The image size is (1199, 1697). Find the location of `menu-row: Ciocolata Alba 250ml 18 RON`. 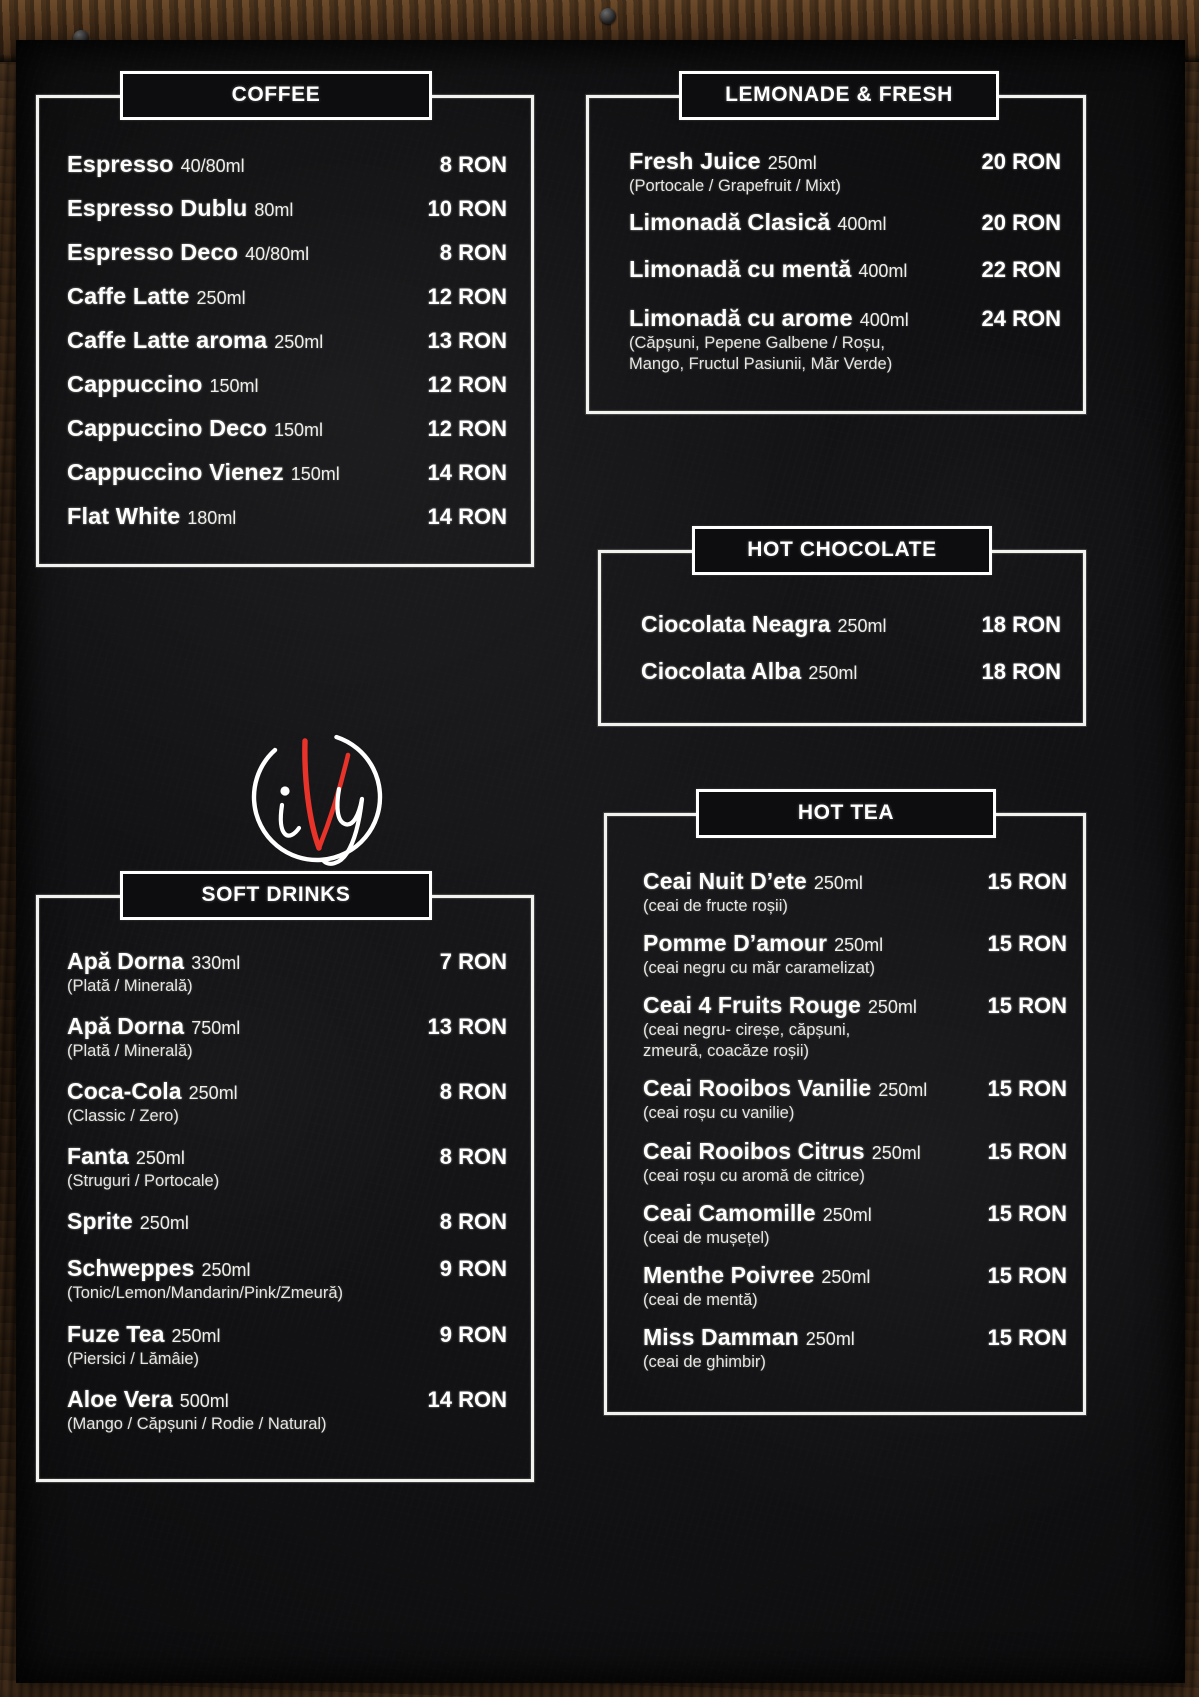

menu-row: Ciocolata Alba 250ml 18 RON is located at coordinates (851, 671).